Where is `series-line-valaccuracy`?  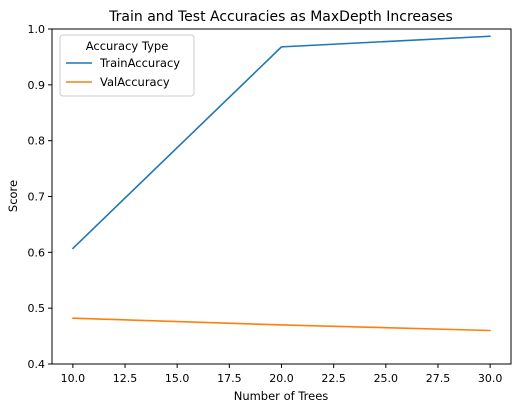
series-line-valaccuracy is located at coordinates (281, 324).